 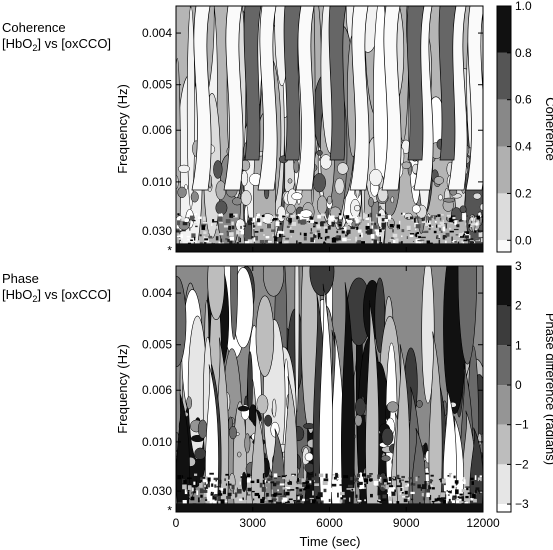 What do you see at coordinates (157, 293) in the screenshot?
I see `y-tick-label: 0.004` at bounding box center [157, 293].